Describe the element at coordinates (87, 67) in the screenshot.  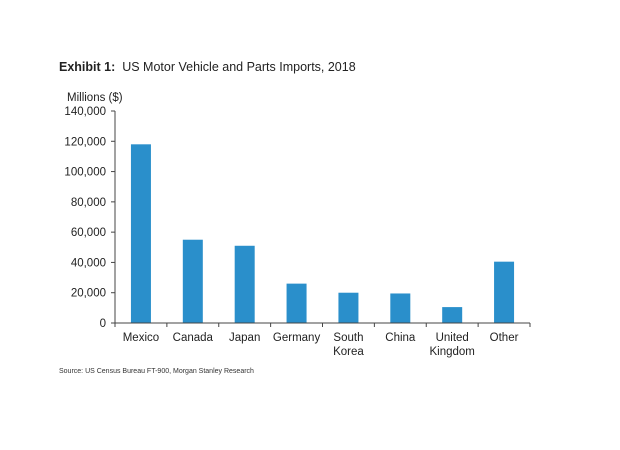
I see `exhibit-label: Exhibit 1:` at that location.